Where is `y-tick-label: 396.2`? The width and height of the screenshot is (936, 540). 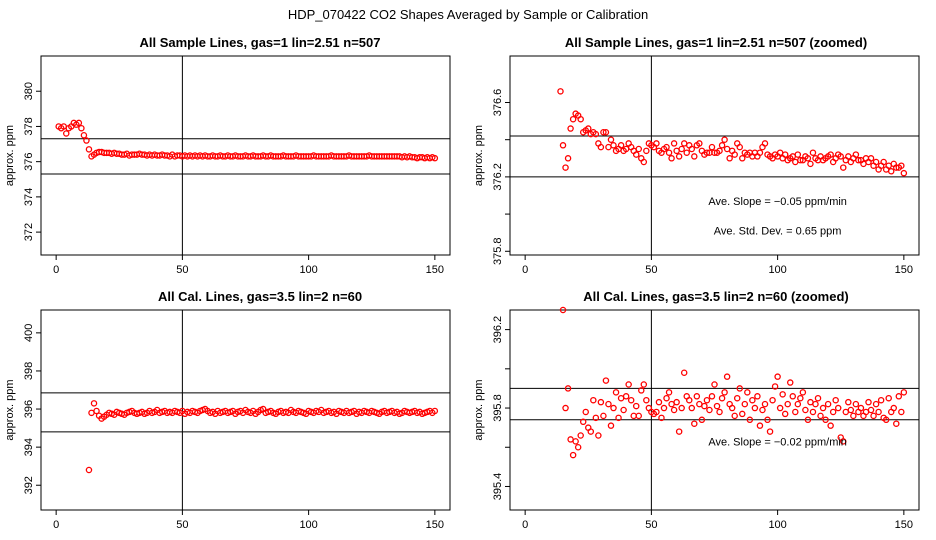 y-tick-label: 396.2 is located at coordinates (498, 330).